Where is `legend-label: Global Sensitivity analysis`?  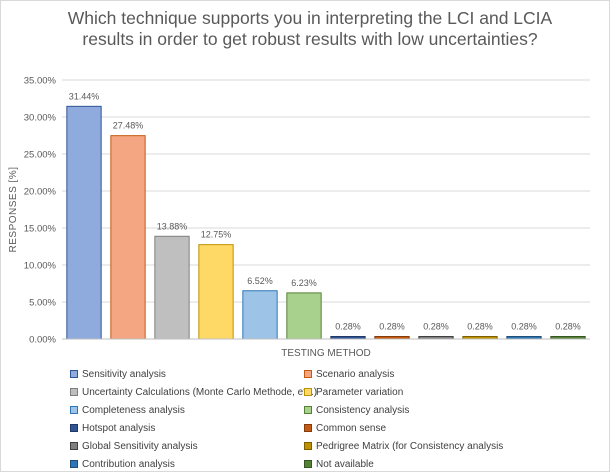 legend-label: Global Sensitivity analysis is located at coordinates (140, 446).